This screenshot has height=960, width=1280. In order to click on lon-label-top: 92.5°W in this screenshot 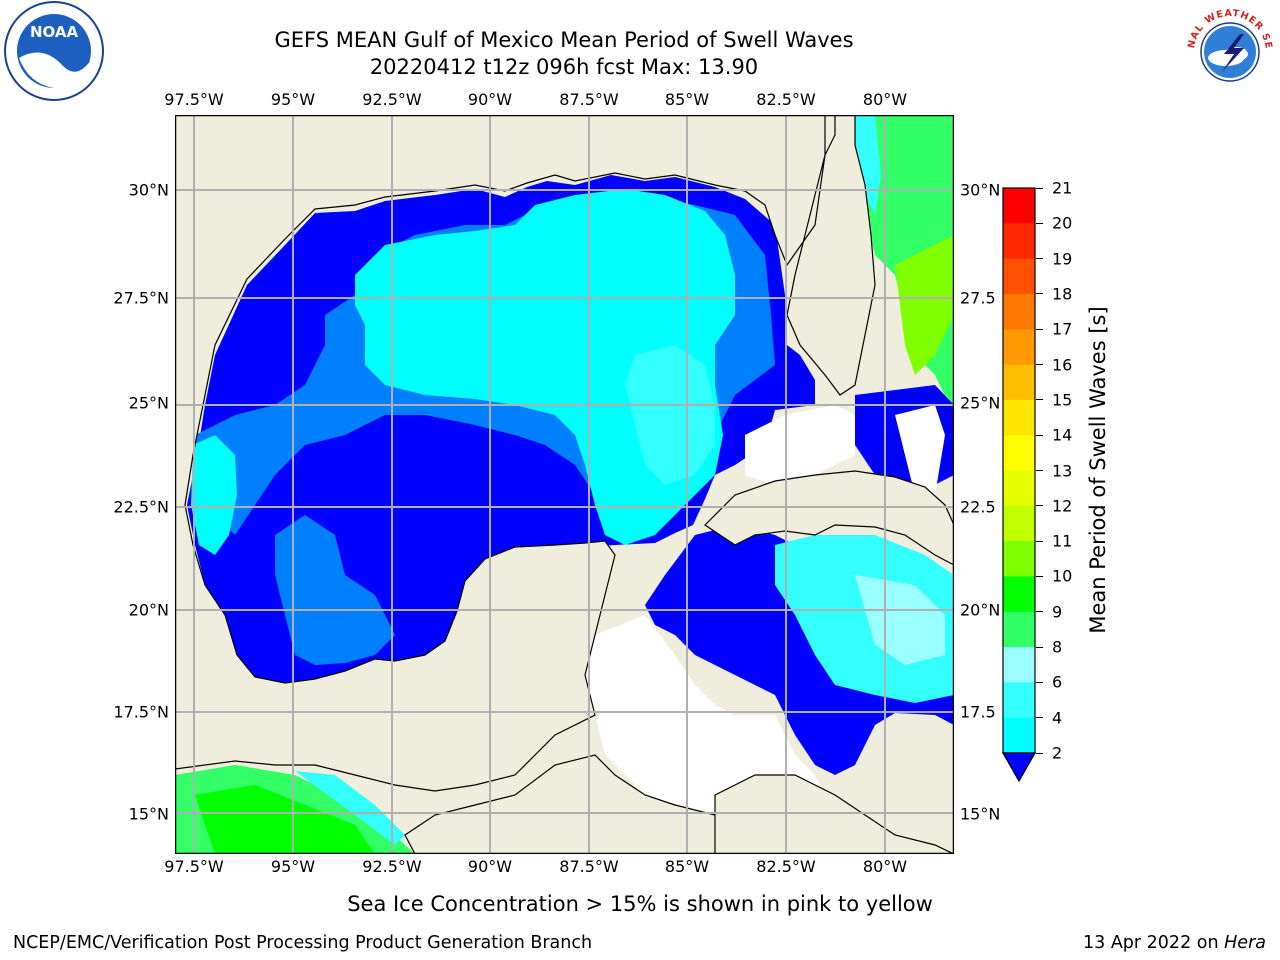, I will do `click(392, 99)`.